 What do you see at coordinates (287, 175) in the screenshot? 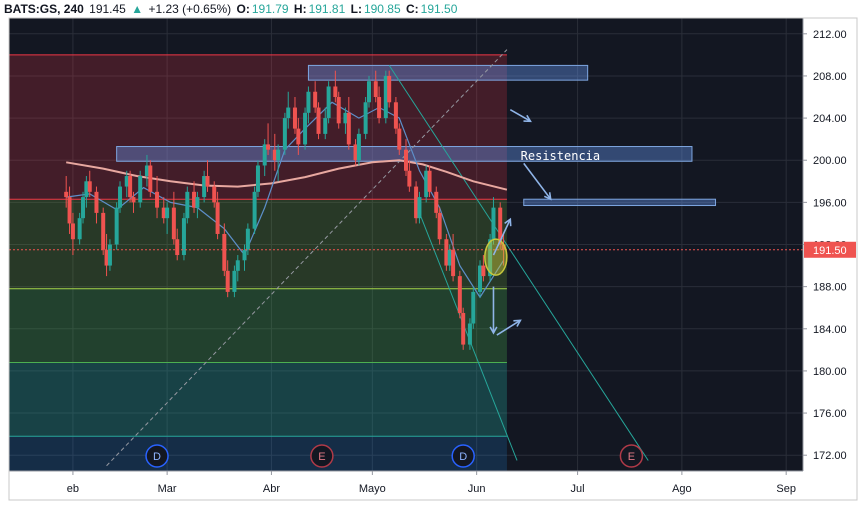
I see `moving-average-line` at bounding box center [287, 175].